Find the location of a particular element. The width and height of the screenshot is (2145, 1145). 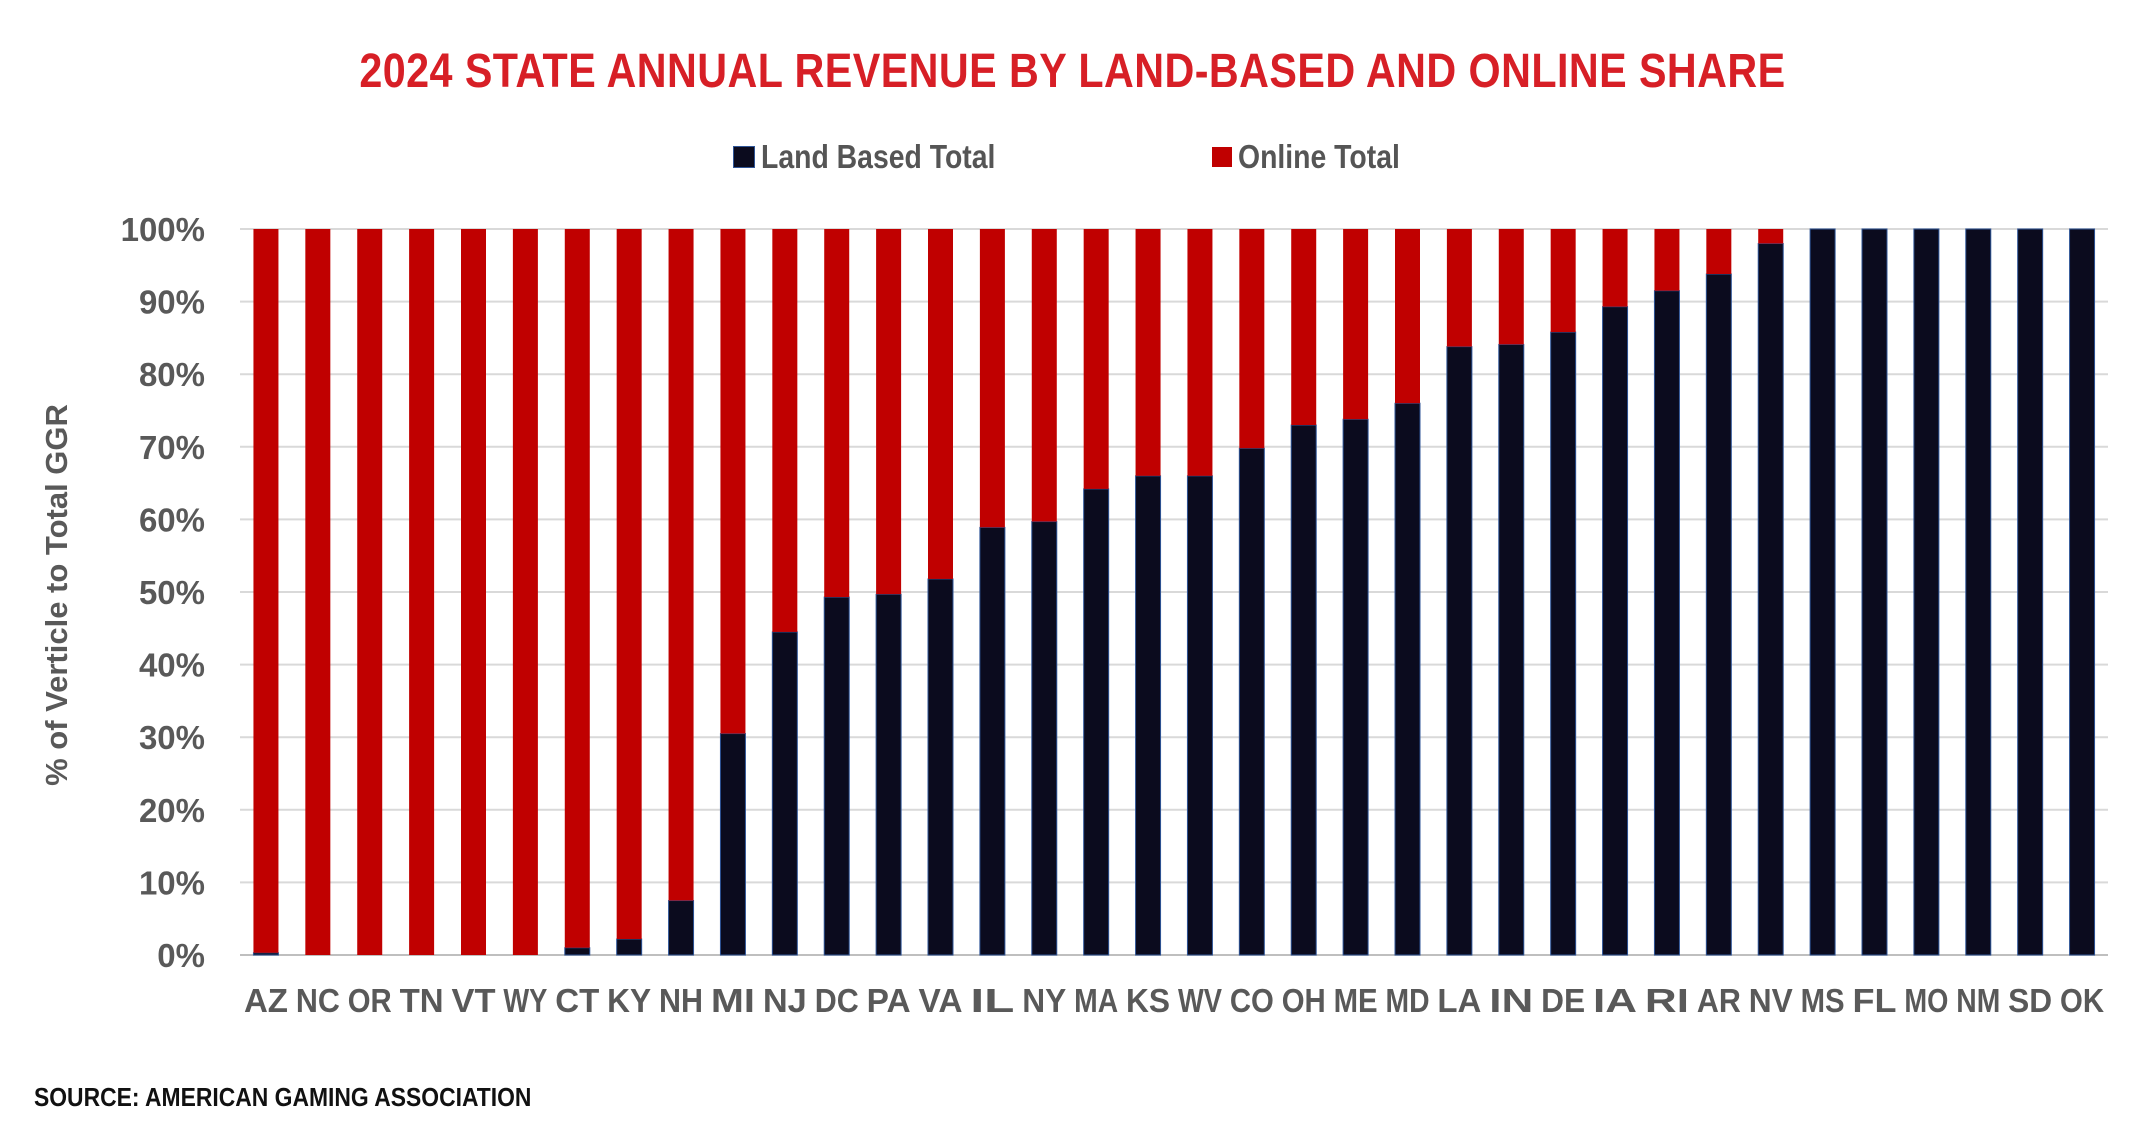

x-category-label: OH is located at coordinates (1304, 1000).